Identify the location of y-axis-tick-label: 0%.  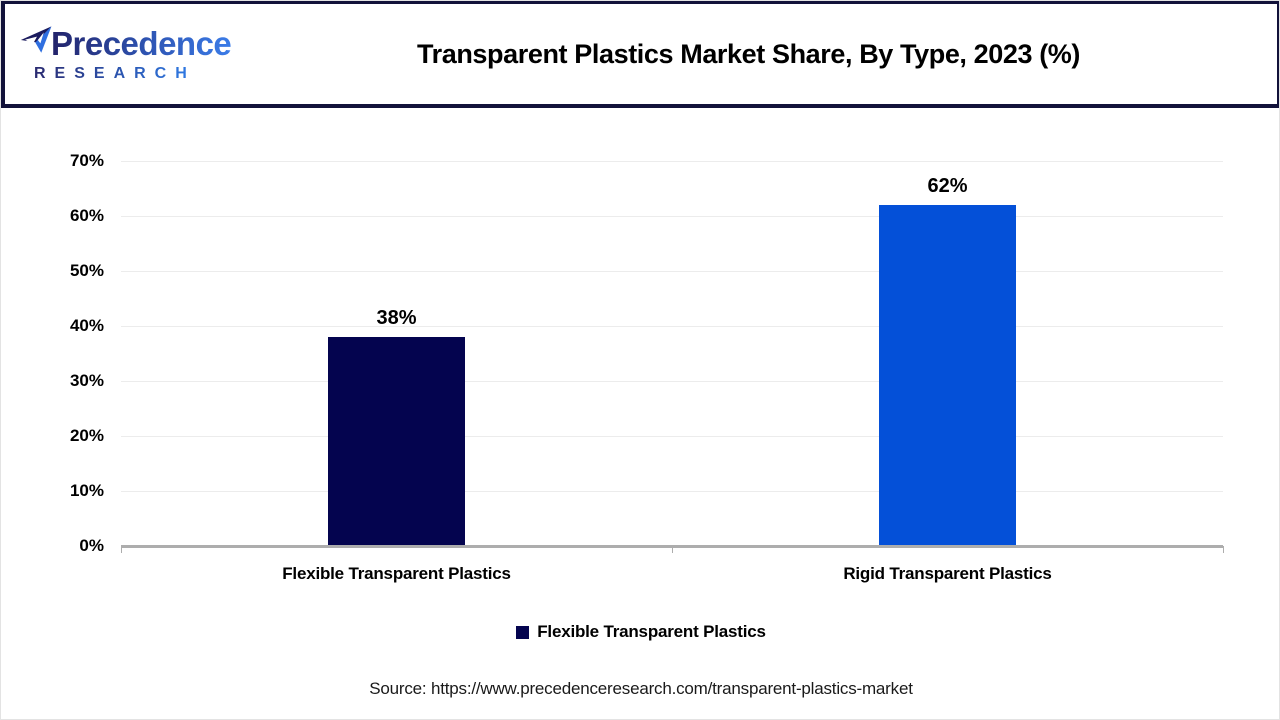
(91, 545).